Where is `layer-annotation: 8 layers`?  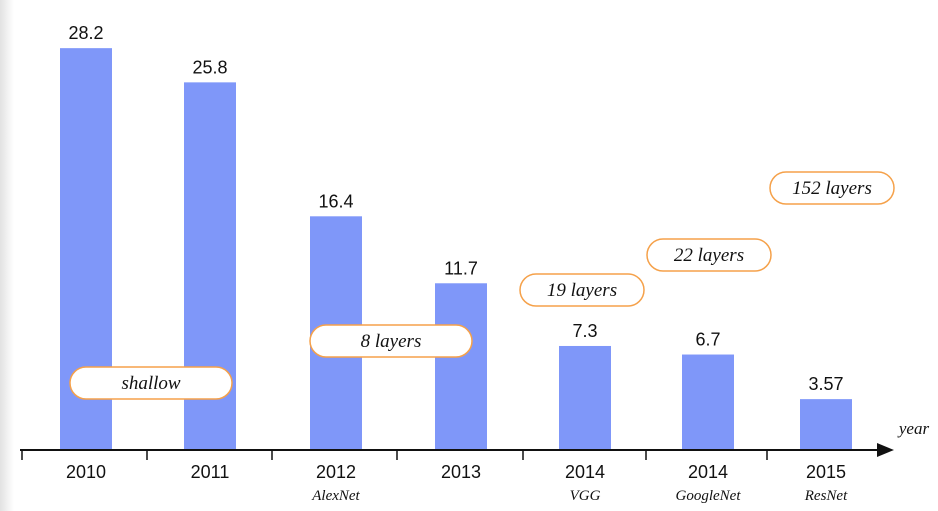
layer-annotation: 8 layers is located at coordinates (391, 341).